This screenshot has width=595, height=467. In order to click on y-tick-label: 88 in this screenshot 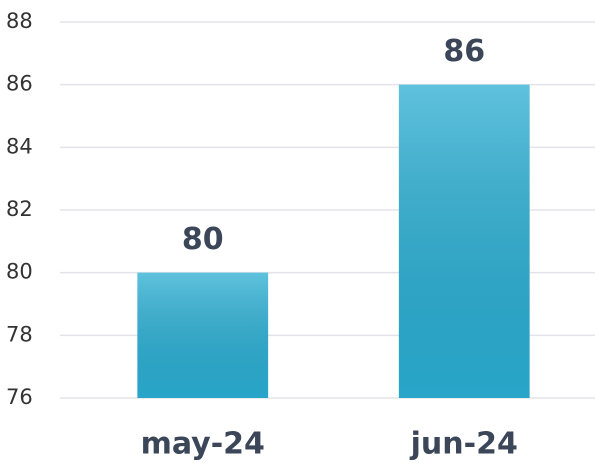, I will do `click(19, 21)`.